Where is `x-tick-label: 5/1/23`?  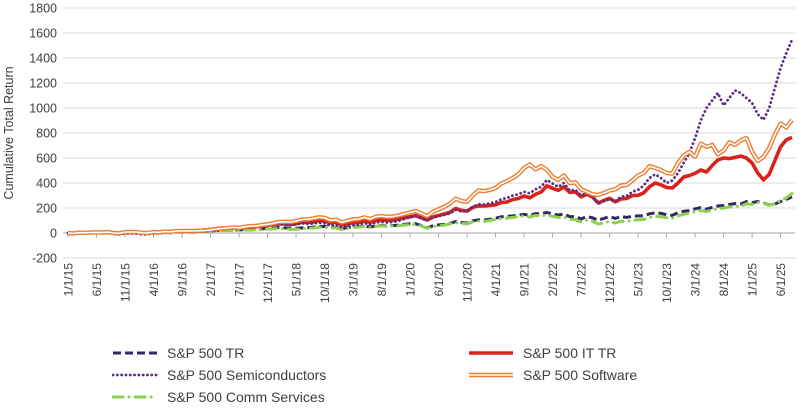 x-tick-label: 5/1/23 is located at coordinates (639, 280).